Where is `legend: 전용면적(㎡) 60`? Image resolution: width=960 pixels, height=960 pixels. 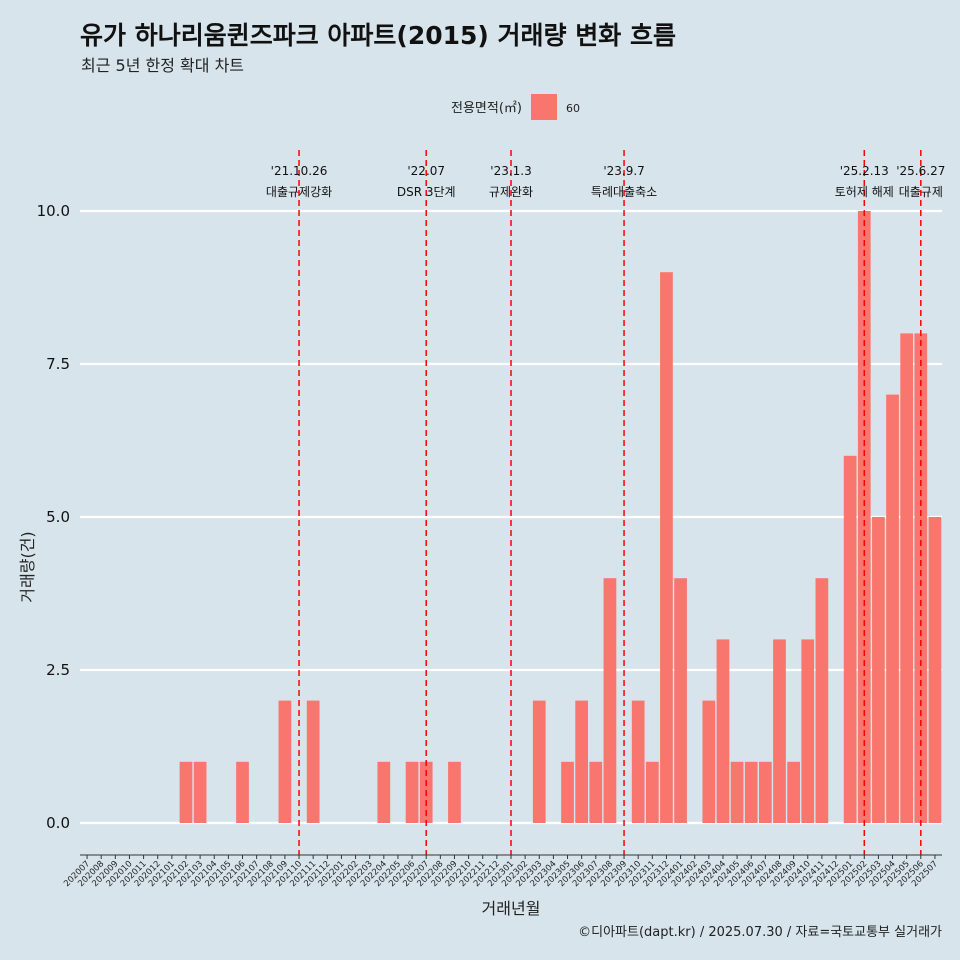
legend: 전용면적(㎡) 60 is located at coordinates (515, 107).